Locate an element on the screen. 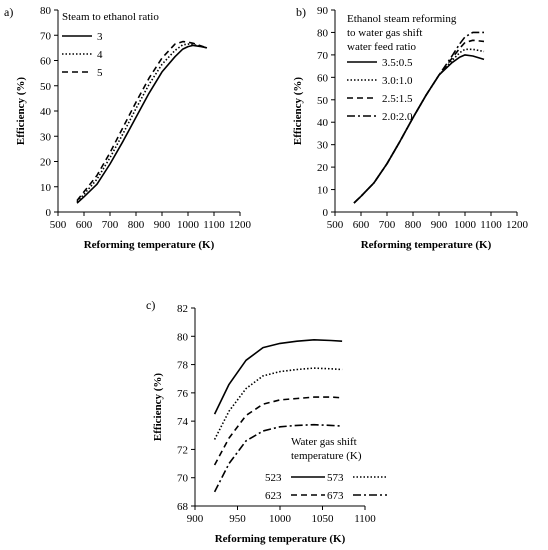  legend-label-523: 523 is located at coordinates (273, 478).